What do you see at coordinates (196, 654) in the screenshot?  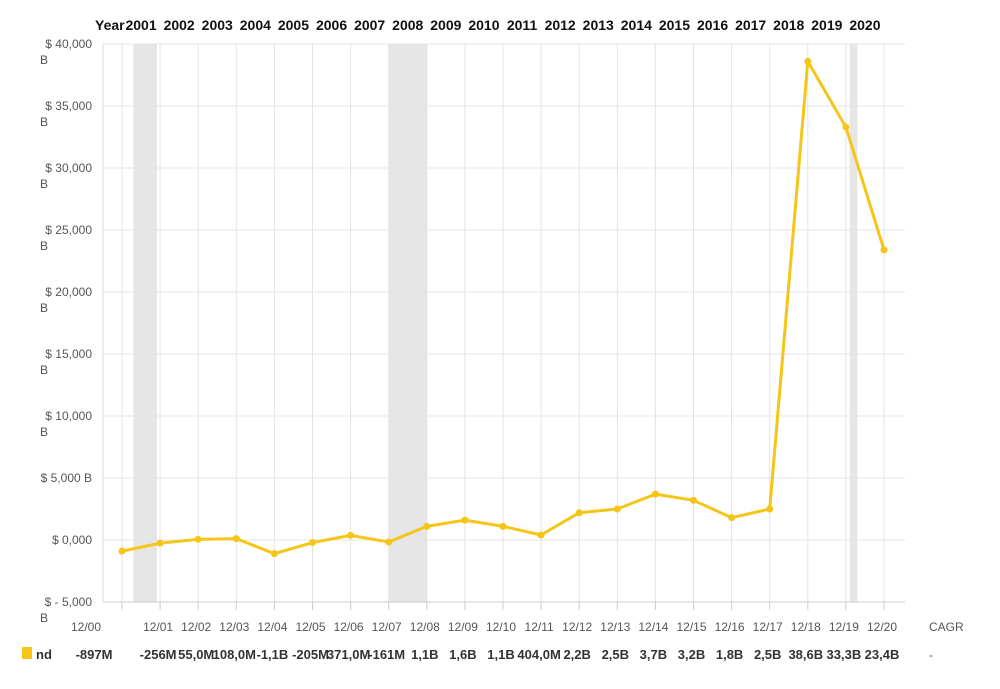 I see `bottom-value-12/02: 55,0M` at bounding box center [196, 654].